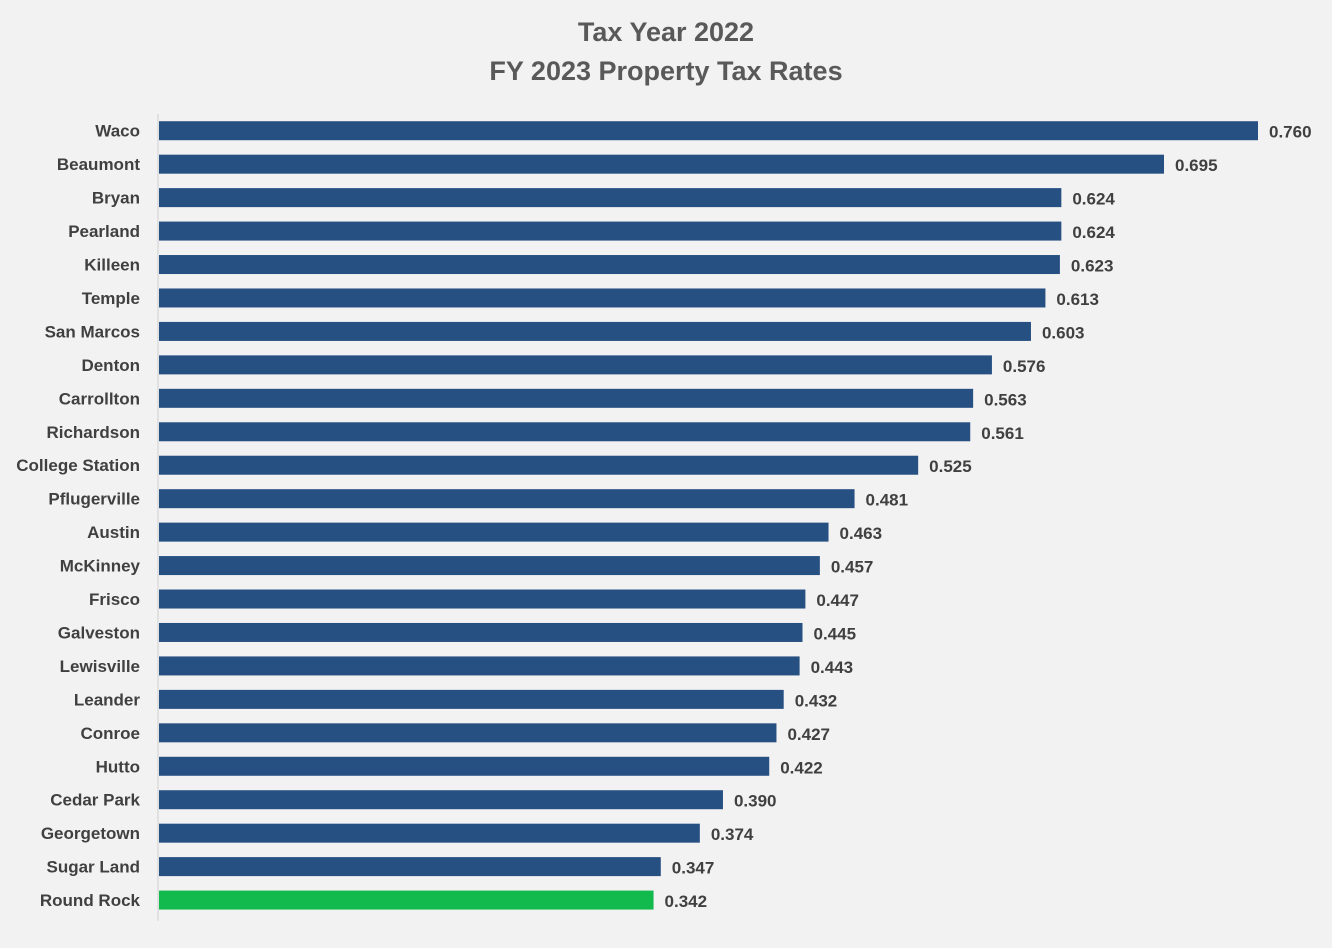  I want to click on data-label: 0.603, so click(1063, 332).